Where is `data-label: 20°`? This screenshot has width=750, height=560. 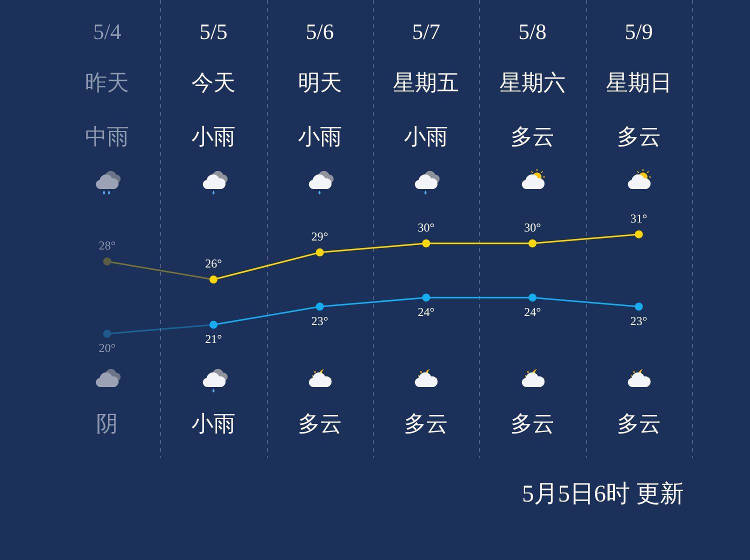 data-label: 20° is located at coordinates (107, 347).